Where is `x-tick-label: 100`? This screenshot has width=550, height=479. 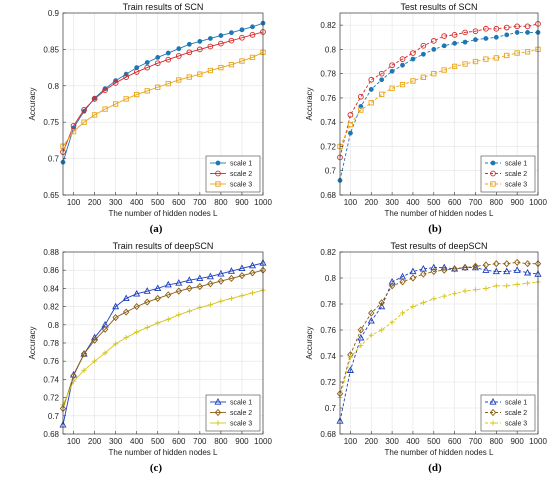
x-tick-label: 100 is located at coordinates (74, 202).